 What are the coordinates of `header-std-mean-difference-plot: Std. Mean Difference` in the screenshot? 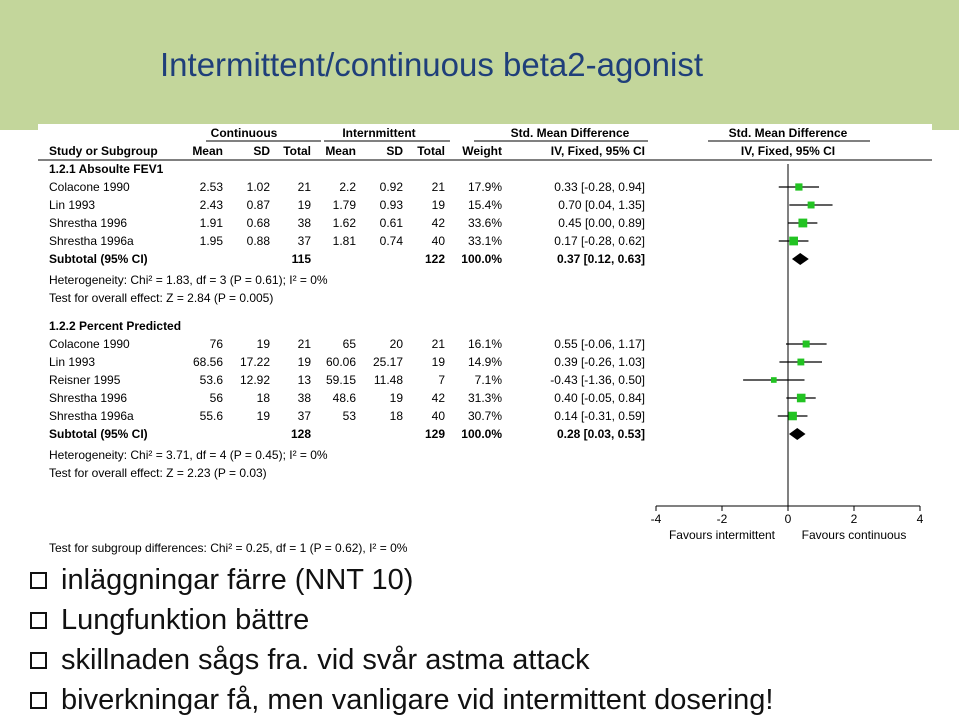 It's located at (788, 133).